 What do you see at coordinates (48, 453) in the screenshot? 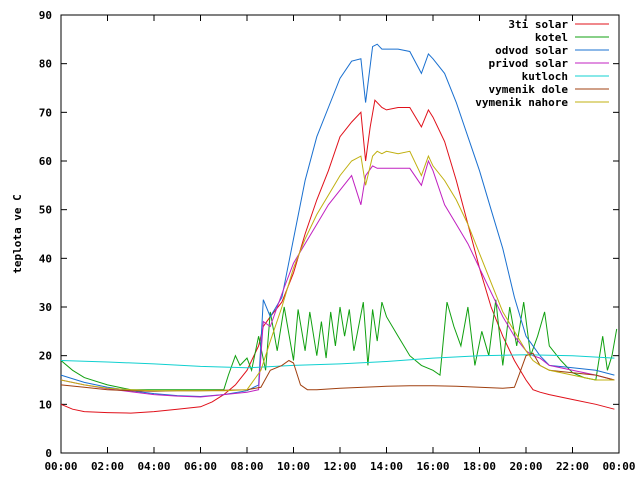
I see `y-tick-label: 0` at bounding box center [48, 453].